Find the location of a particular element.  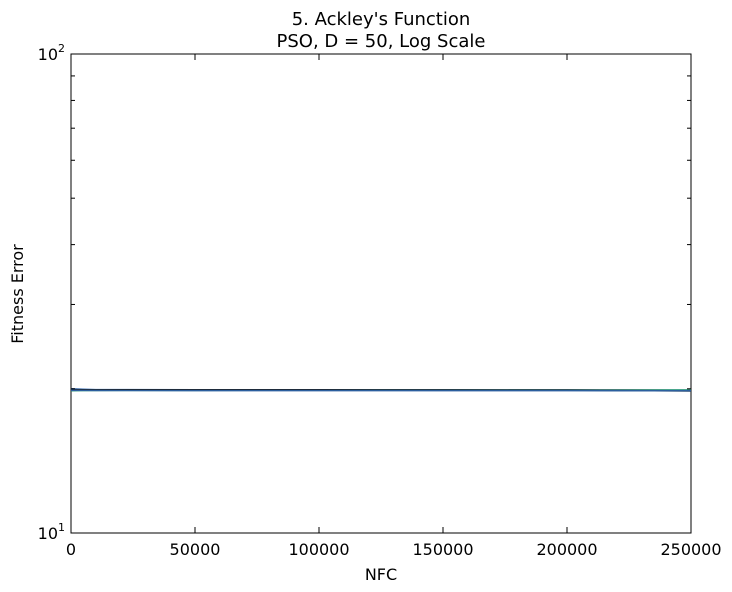

x-tick-label-2: 100000 is located at coordinates (318, 549).